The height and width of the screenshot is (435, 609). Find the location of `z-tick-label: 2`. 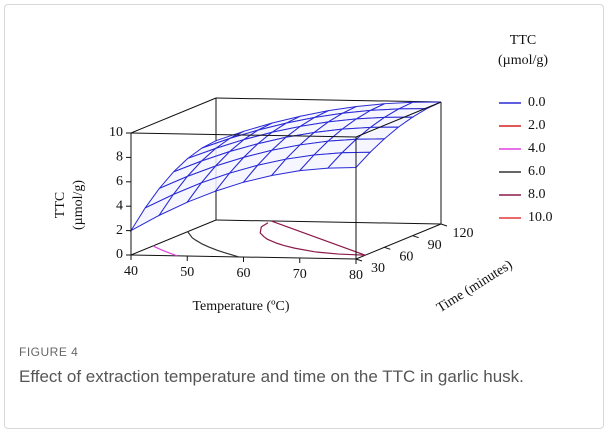

z-tick-label: 2 is located at coordinates (119, 230).